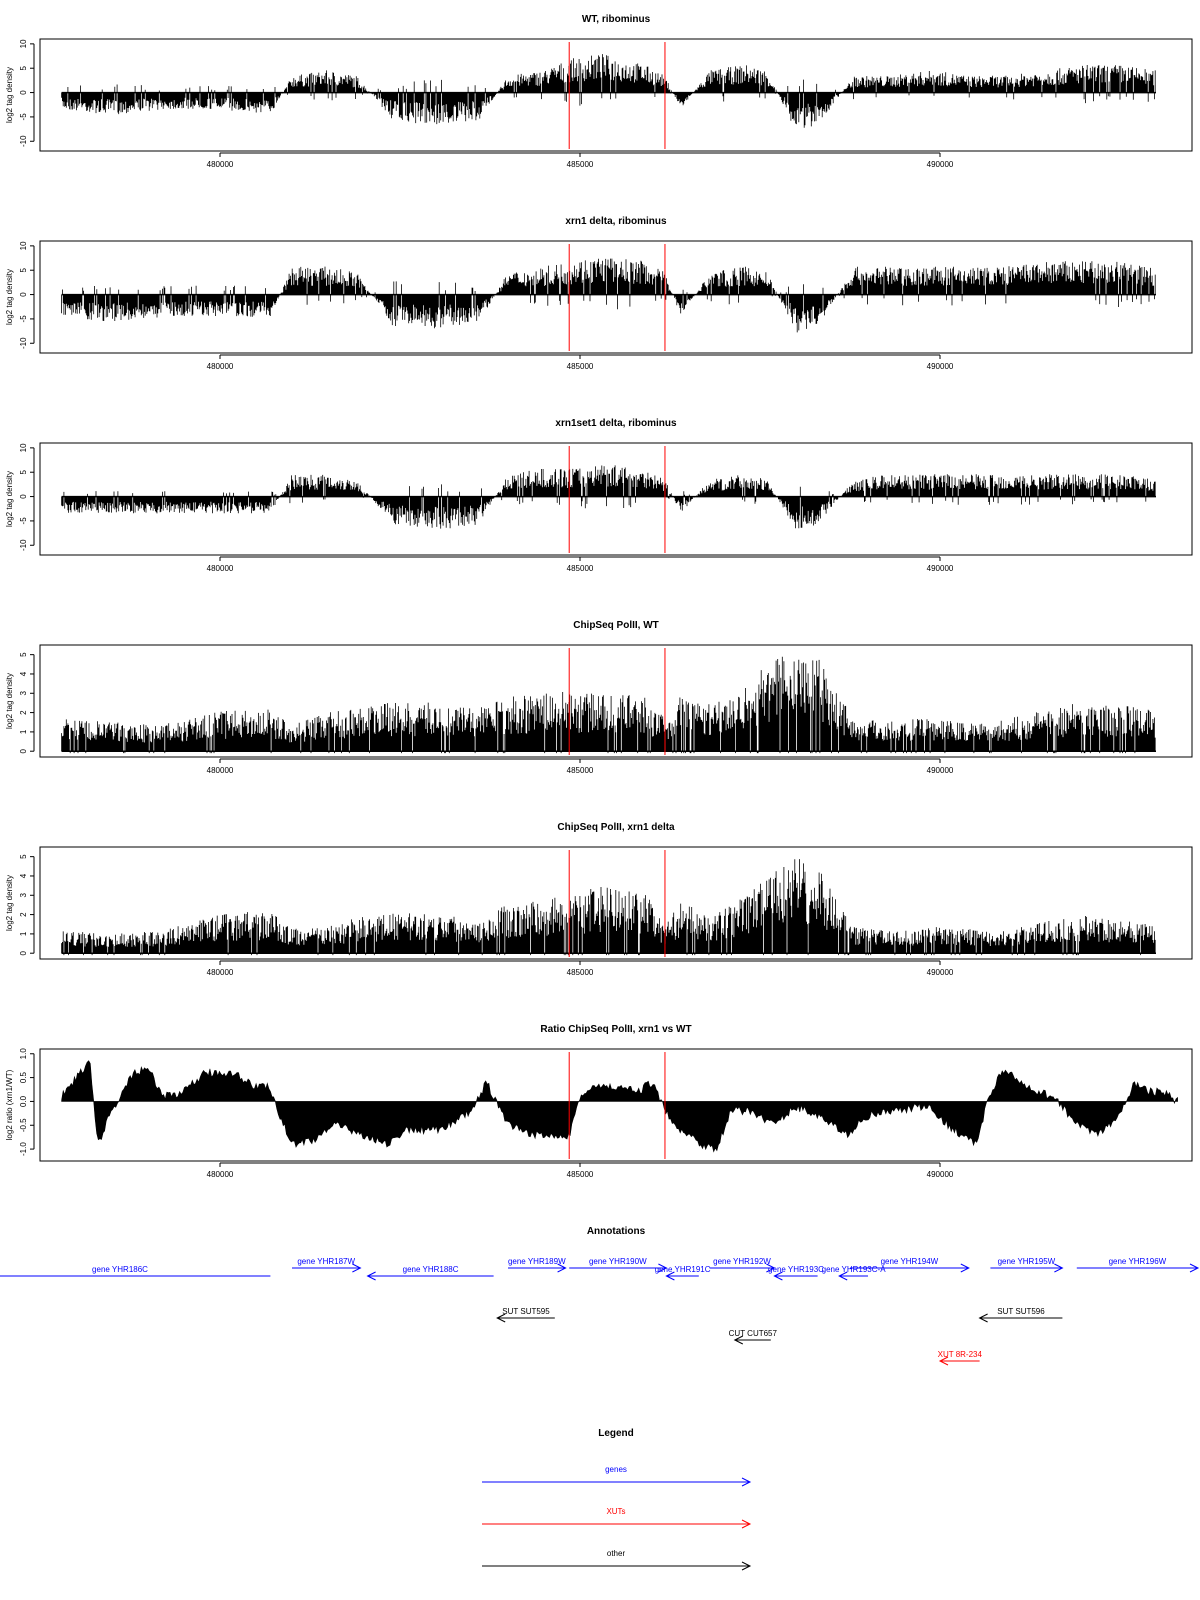 The image size is (1200, 1600). I want to click on y-tick-label: 0.0, so click(23, 1101).